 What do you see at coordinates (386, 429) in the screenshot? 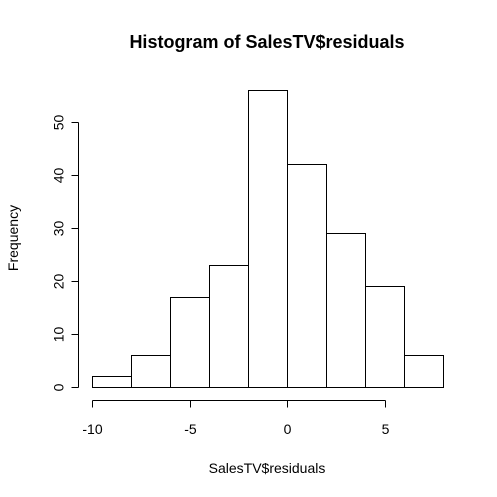
I see `x-tick-label: 5` at bounding box center [386, 429].